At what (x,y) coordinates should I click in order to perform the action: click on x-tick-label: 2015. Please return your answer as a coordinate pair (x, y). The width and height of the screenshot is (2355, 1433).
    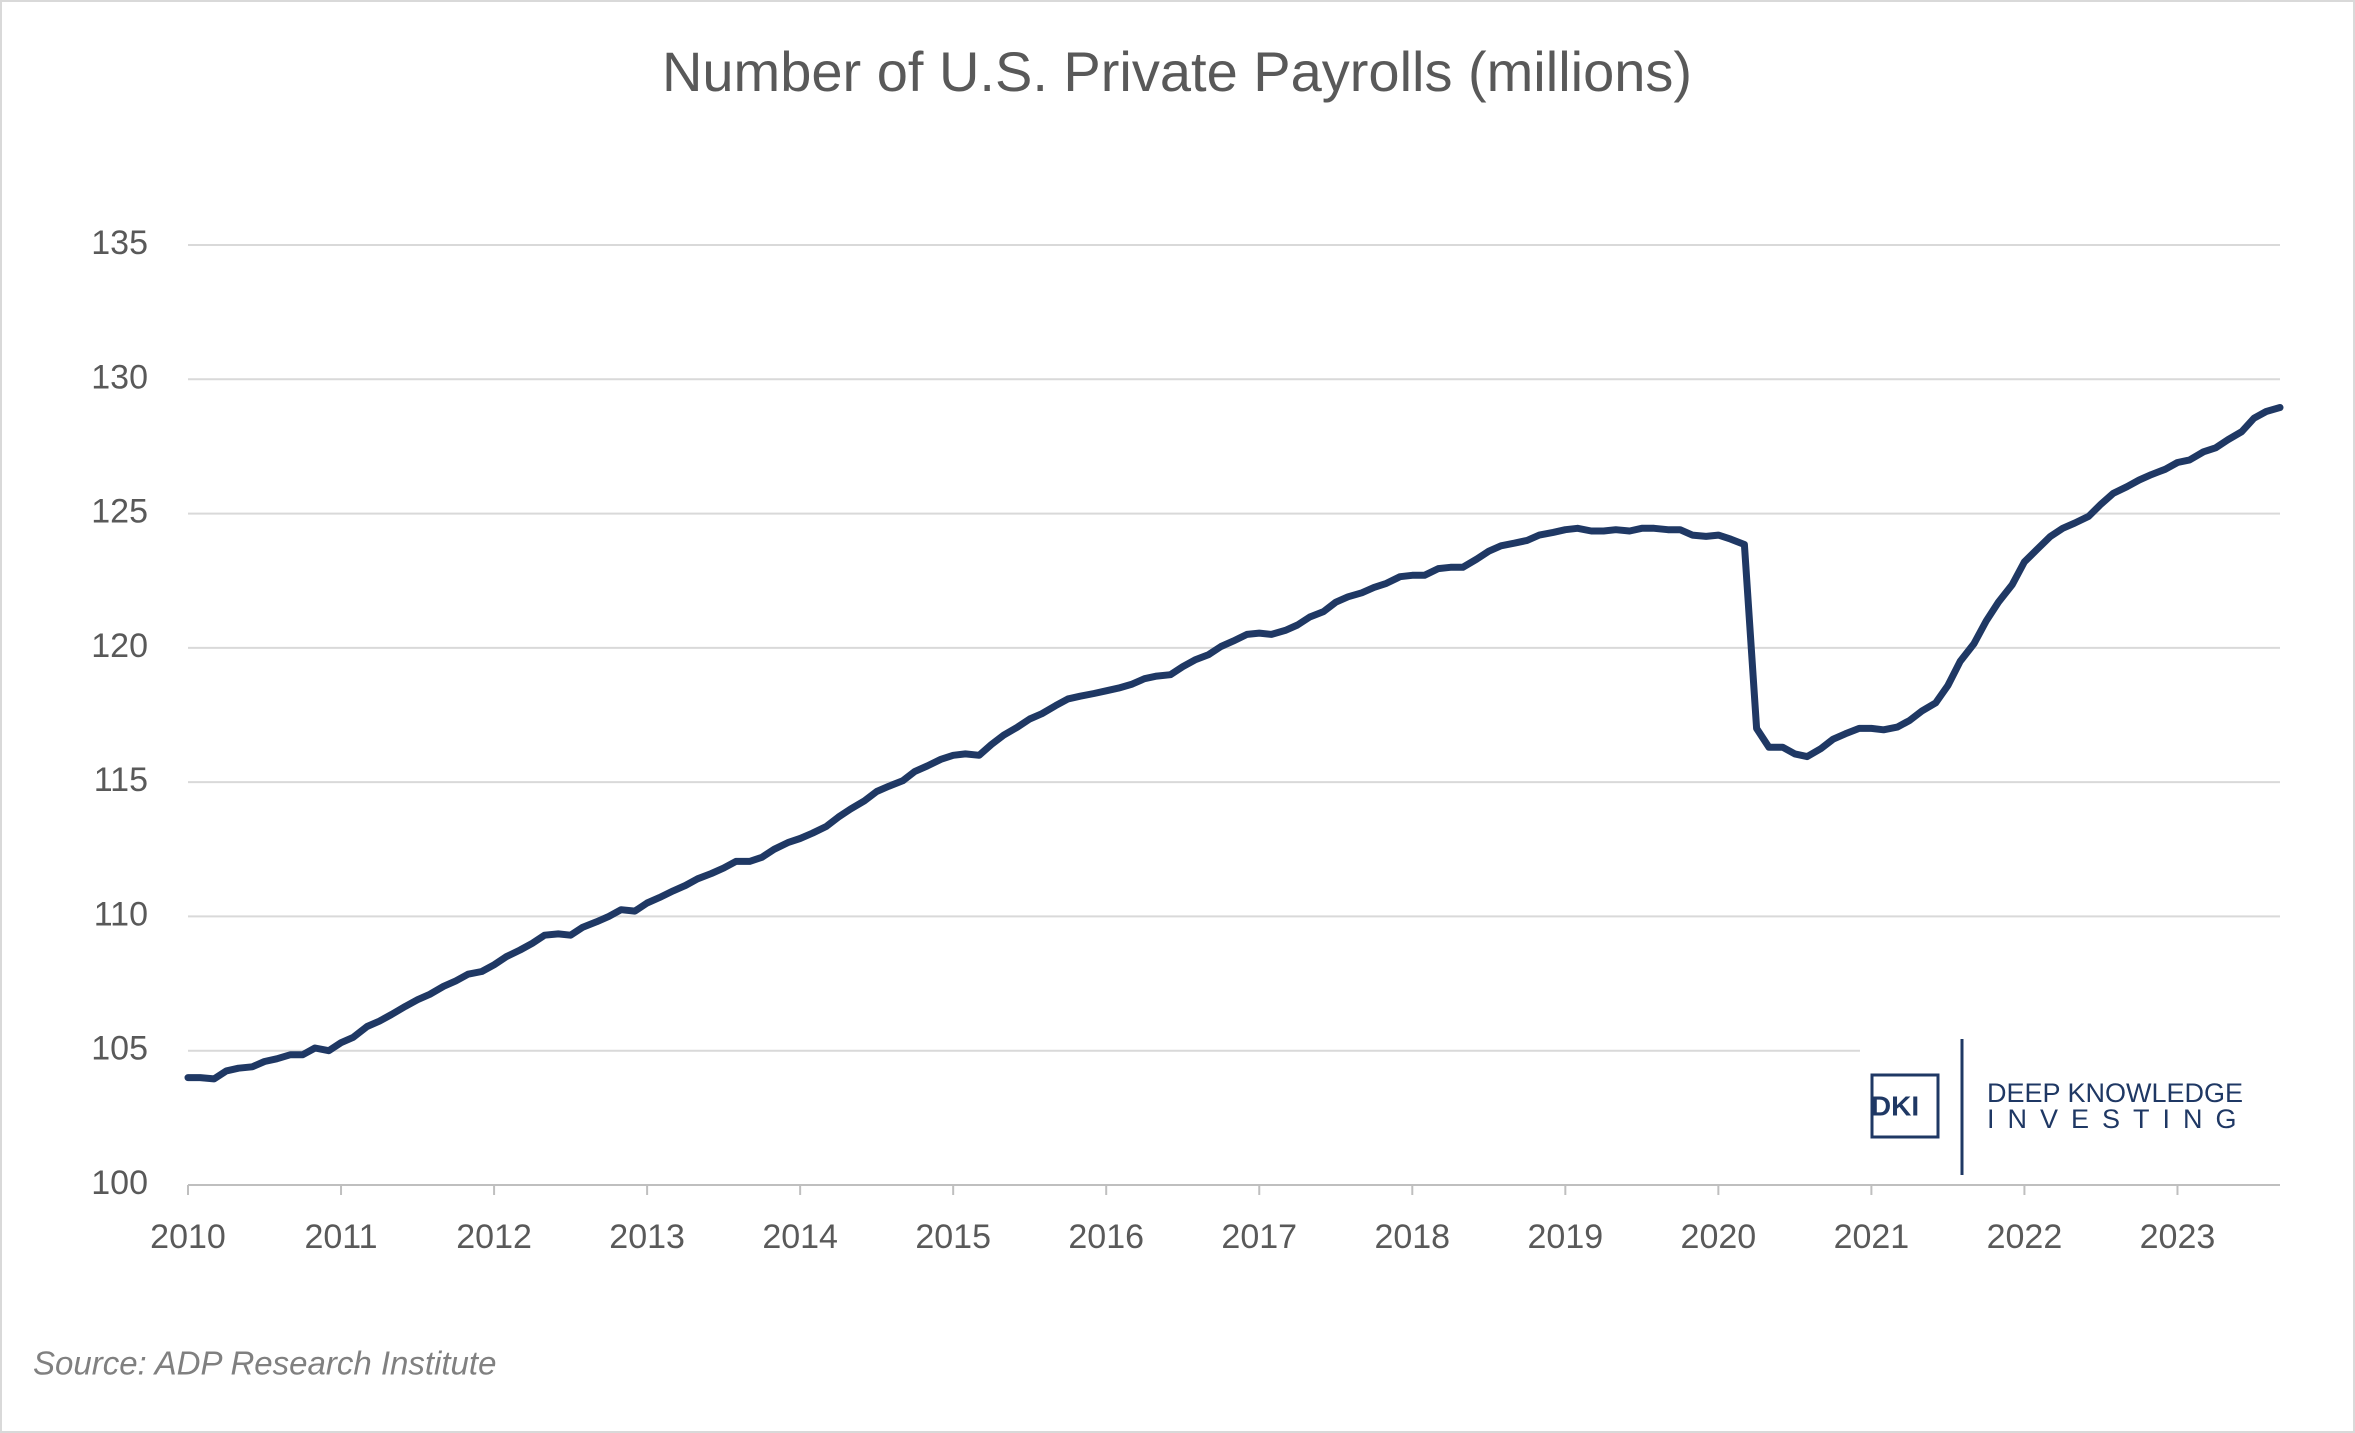
    Looking at the image, I should click on (953, 1237).